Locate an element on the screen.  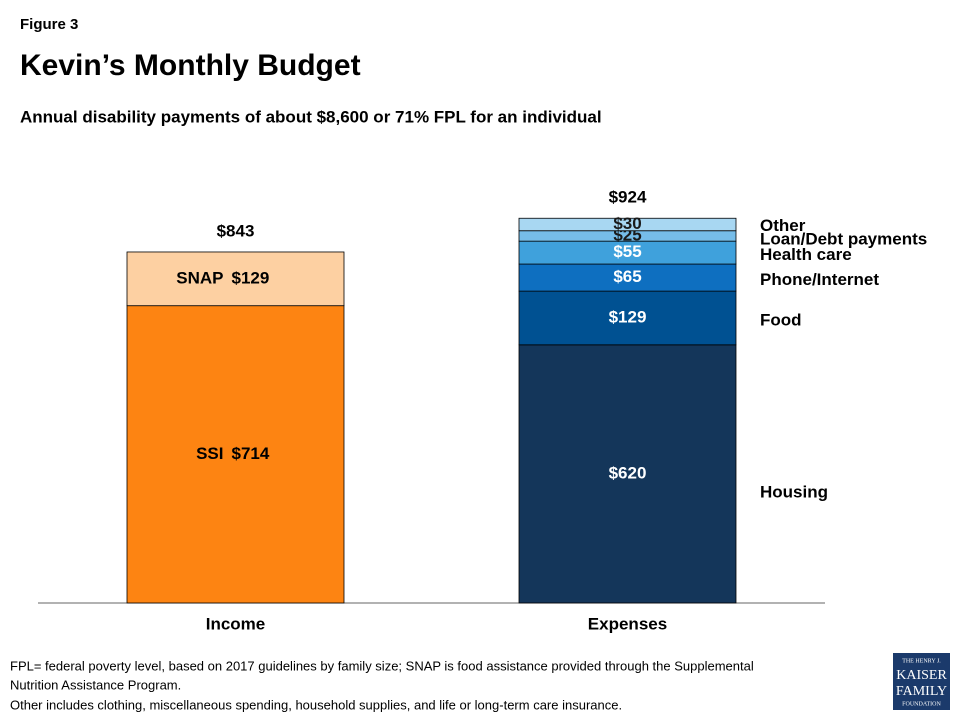
value-label: $30 is located at coordinates (627, 223).